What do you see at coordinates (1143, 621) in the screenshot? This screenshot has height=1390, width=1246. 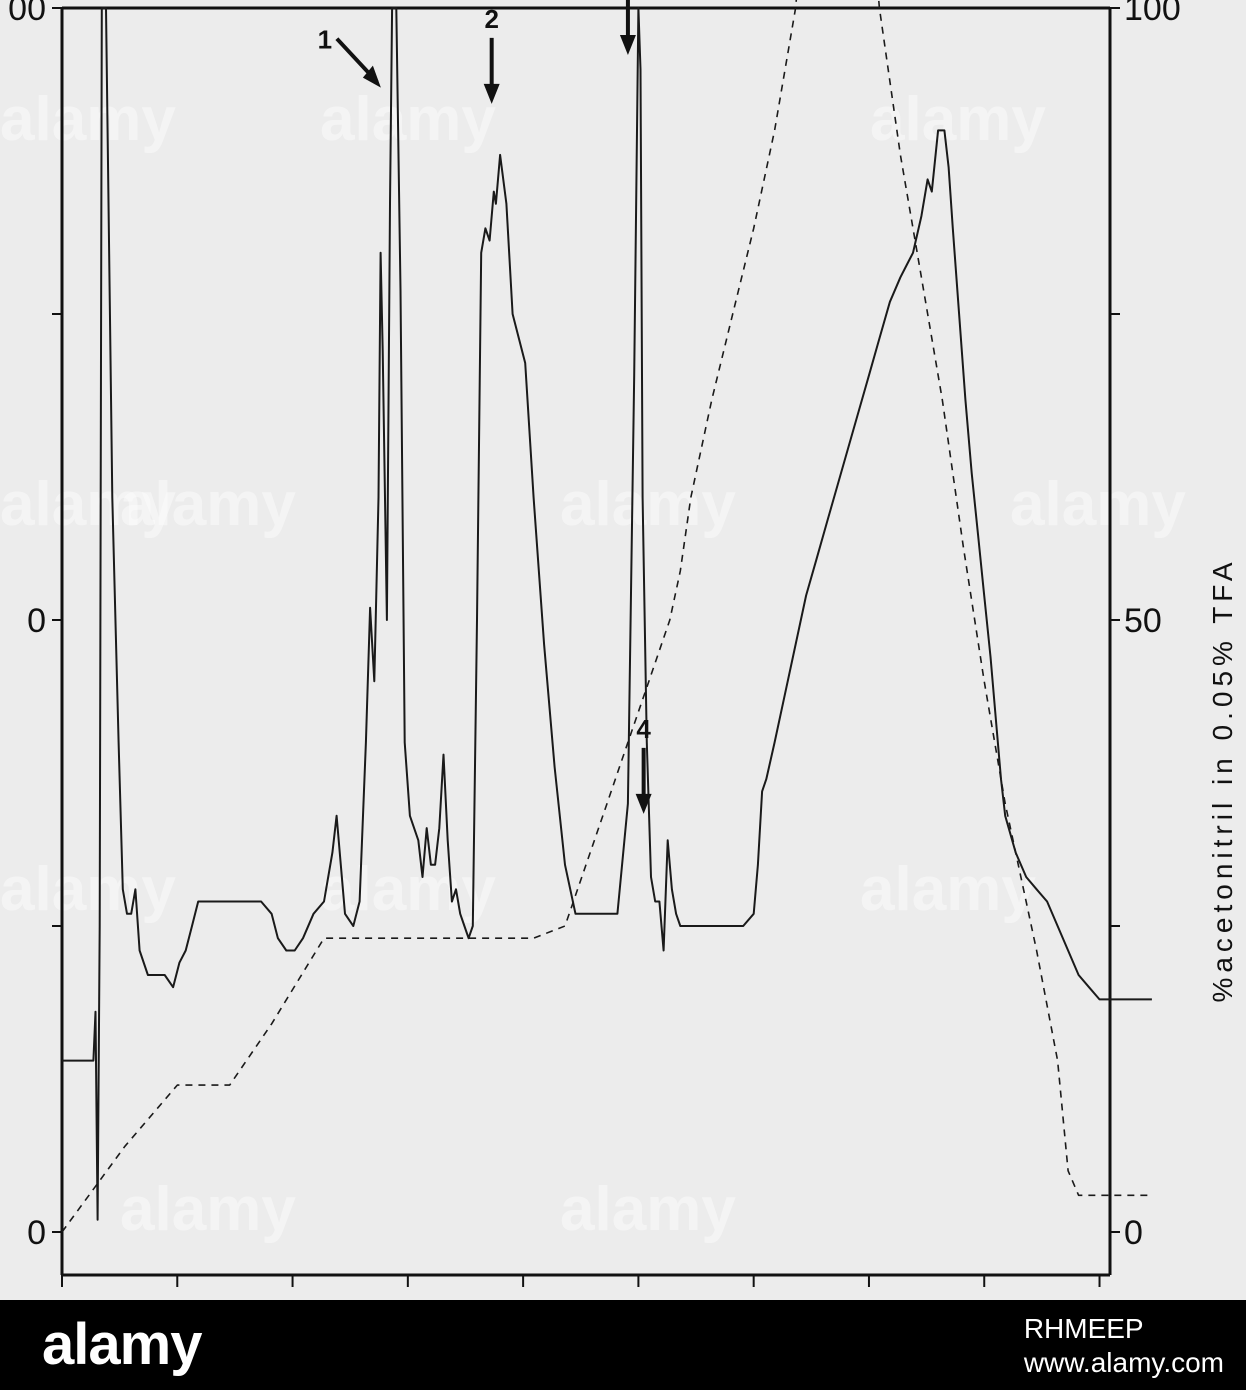 I see `right-tick-label: 50` at bounding box center [1143, 621].